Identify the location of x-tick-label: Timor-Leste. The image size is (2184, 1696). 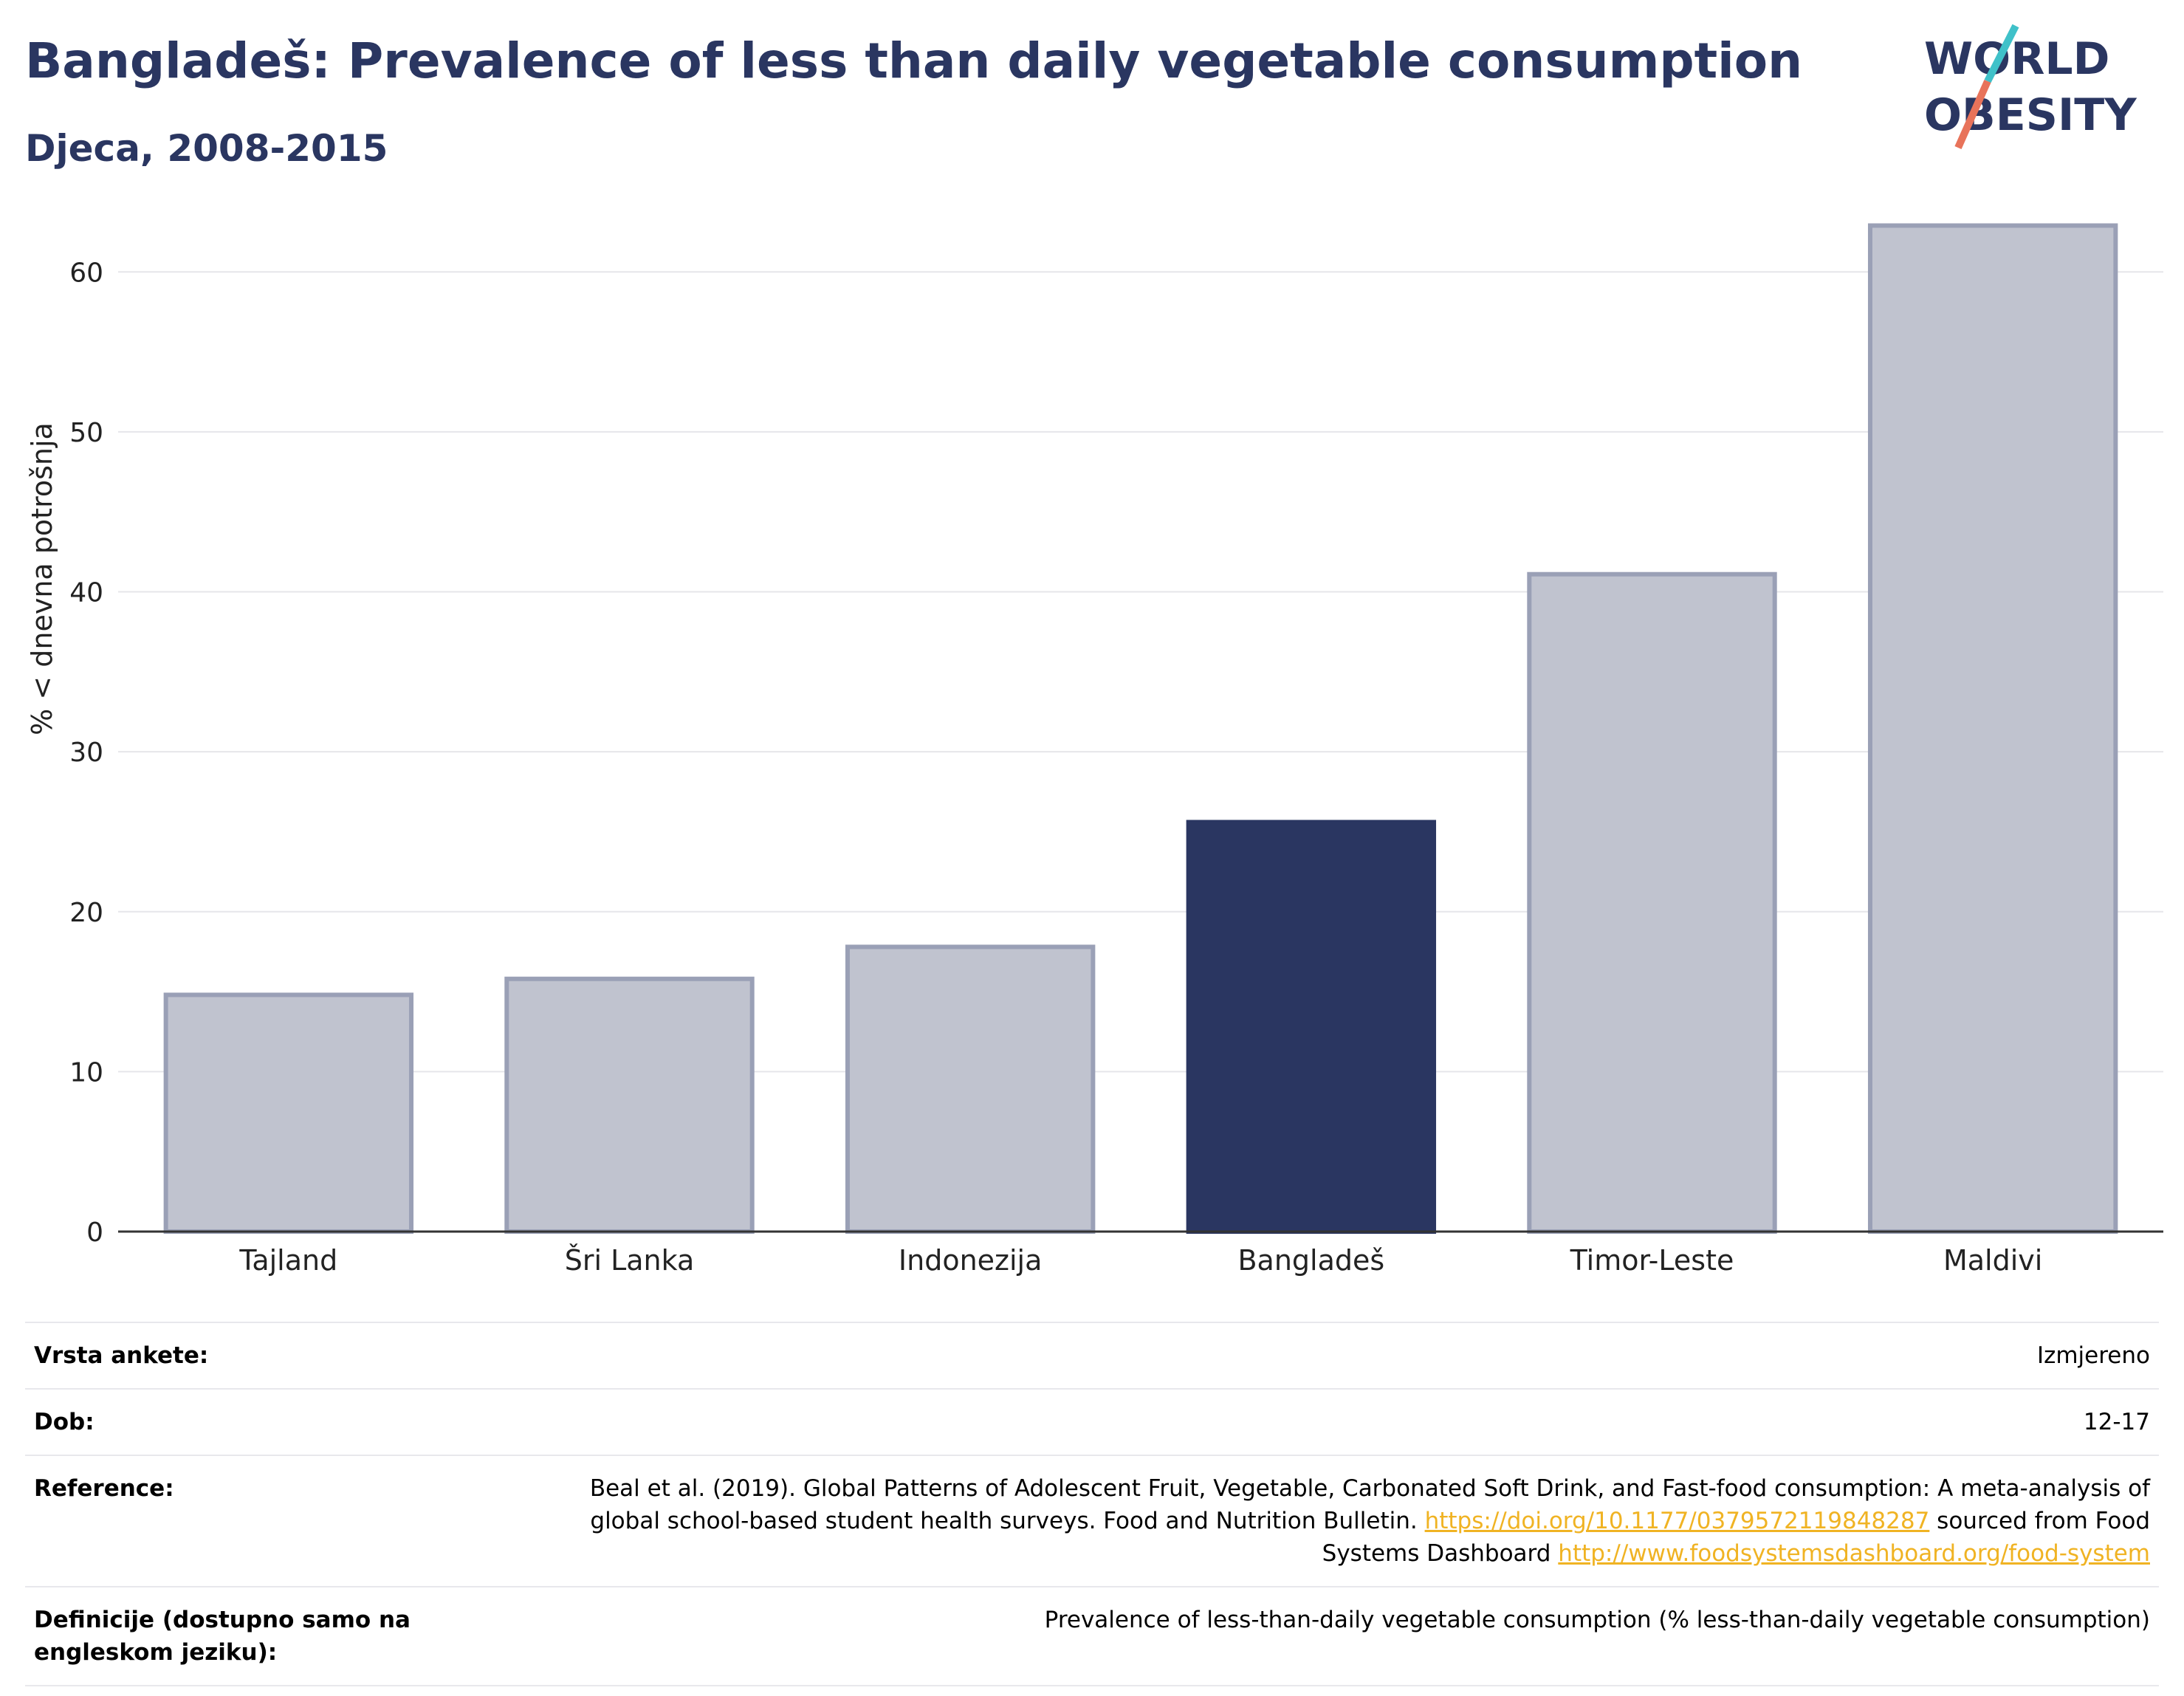
(1652, 1260).